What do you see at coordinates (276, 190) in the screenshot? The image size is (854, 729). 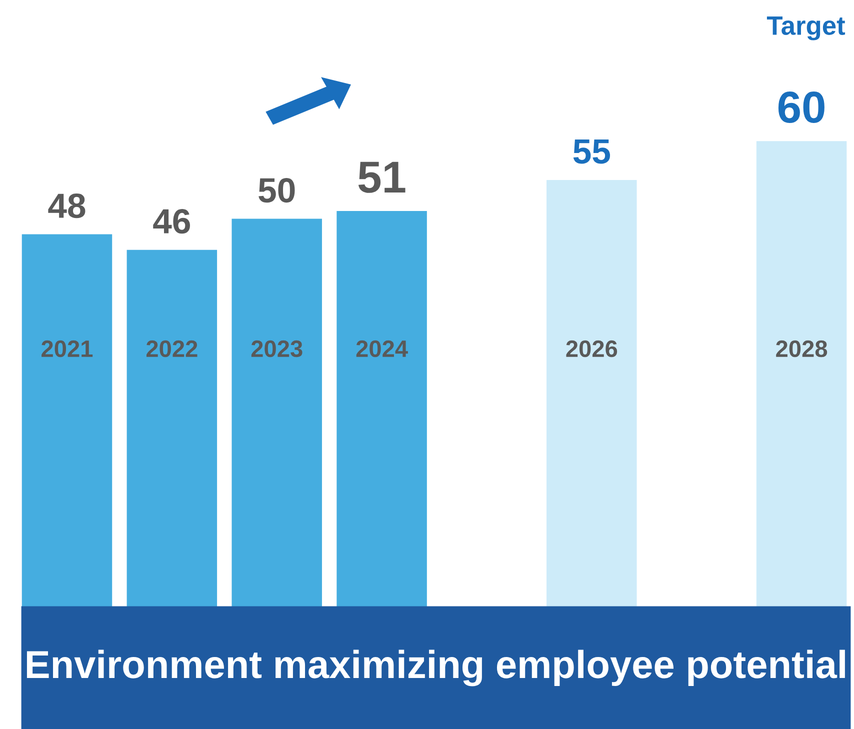 I see `data-label: 50` at bounding box center [276, 190].